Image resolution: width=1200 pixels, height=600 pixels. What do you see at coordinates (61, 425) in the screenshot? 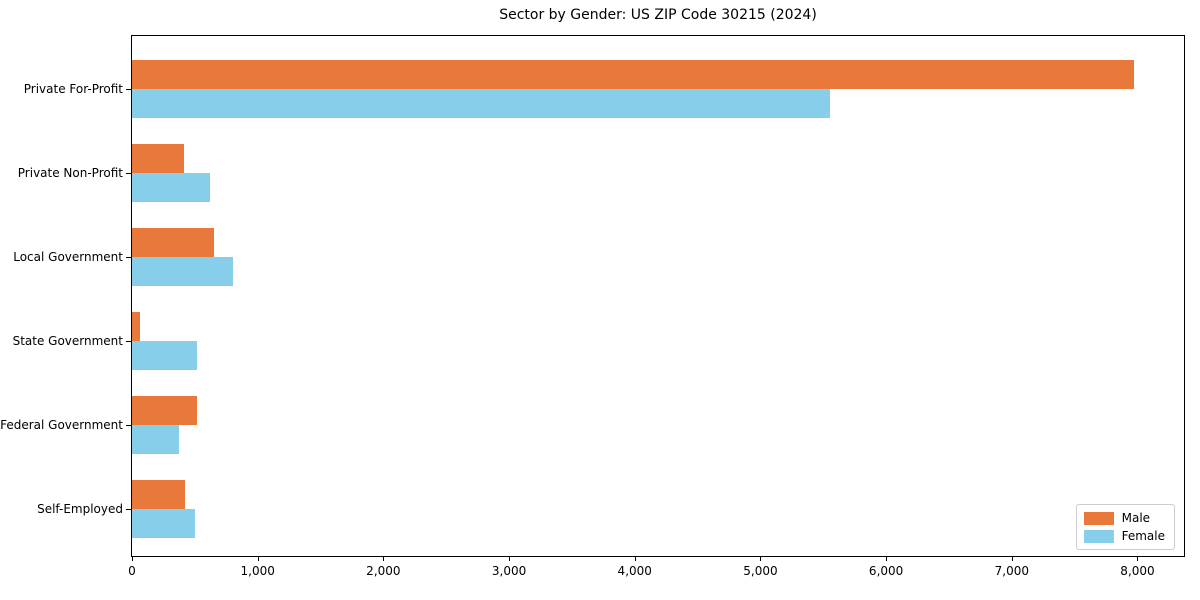
I see `y-category-label: Federal Government` at bounding box center [61, 425].